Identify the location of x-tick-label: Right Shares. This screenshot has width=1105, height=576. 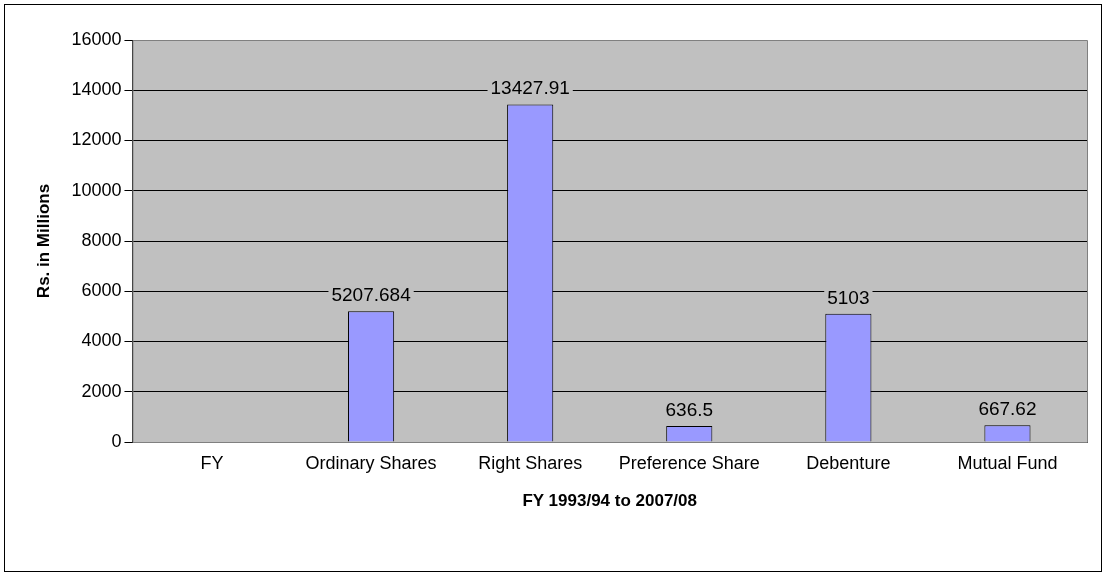
(530, 462).